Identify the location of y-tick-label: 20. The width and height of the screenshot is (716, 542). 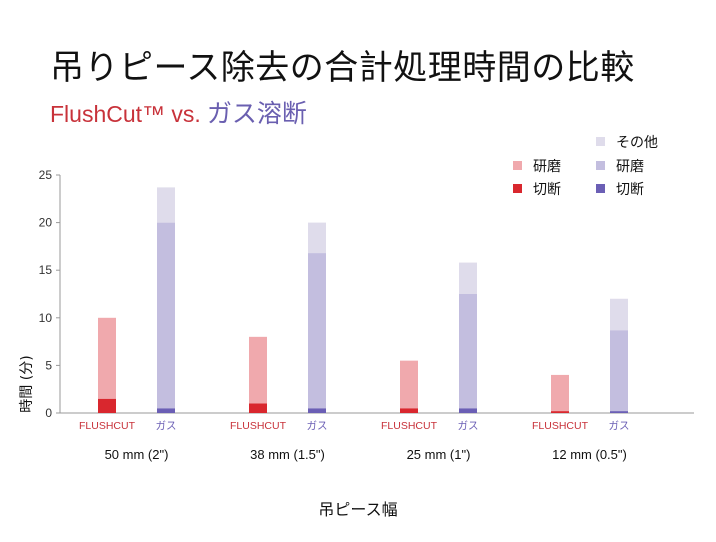
(46, 223).